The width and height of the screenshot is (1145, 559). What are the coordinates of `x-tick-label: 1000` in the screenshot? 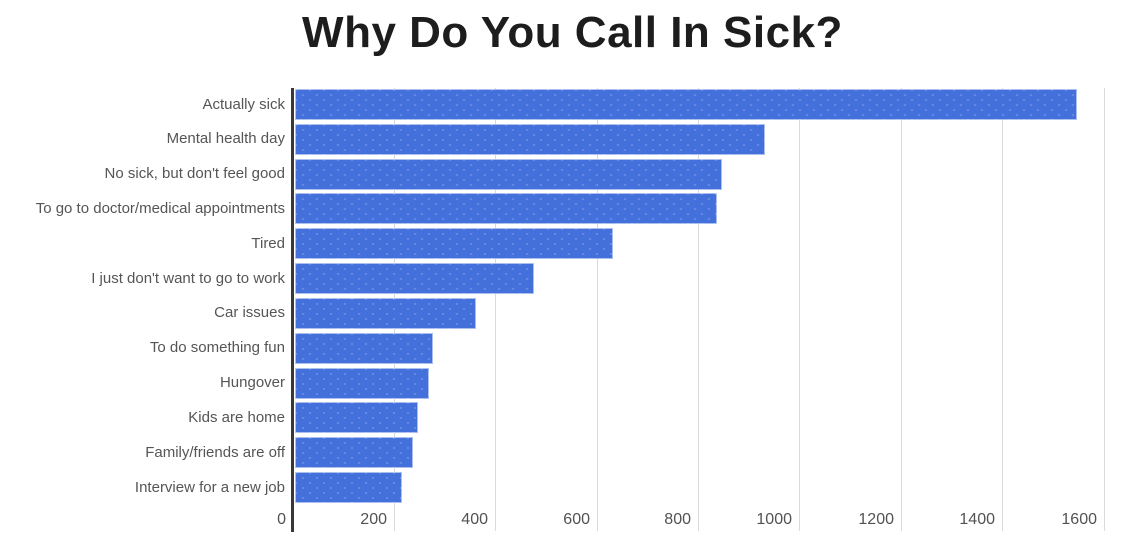 It's located at (774, 519).